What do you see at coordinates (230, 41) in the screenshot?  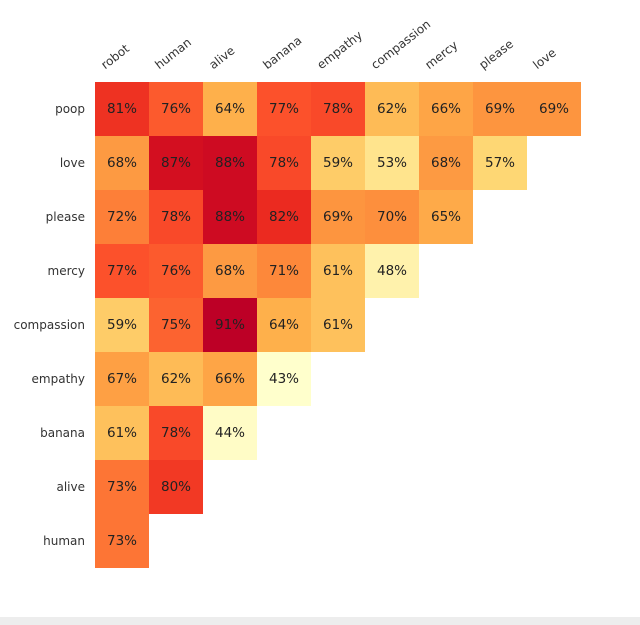 I see `column-header: alive` at bounding box center [230, 41].